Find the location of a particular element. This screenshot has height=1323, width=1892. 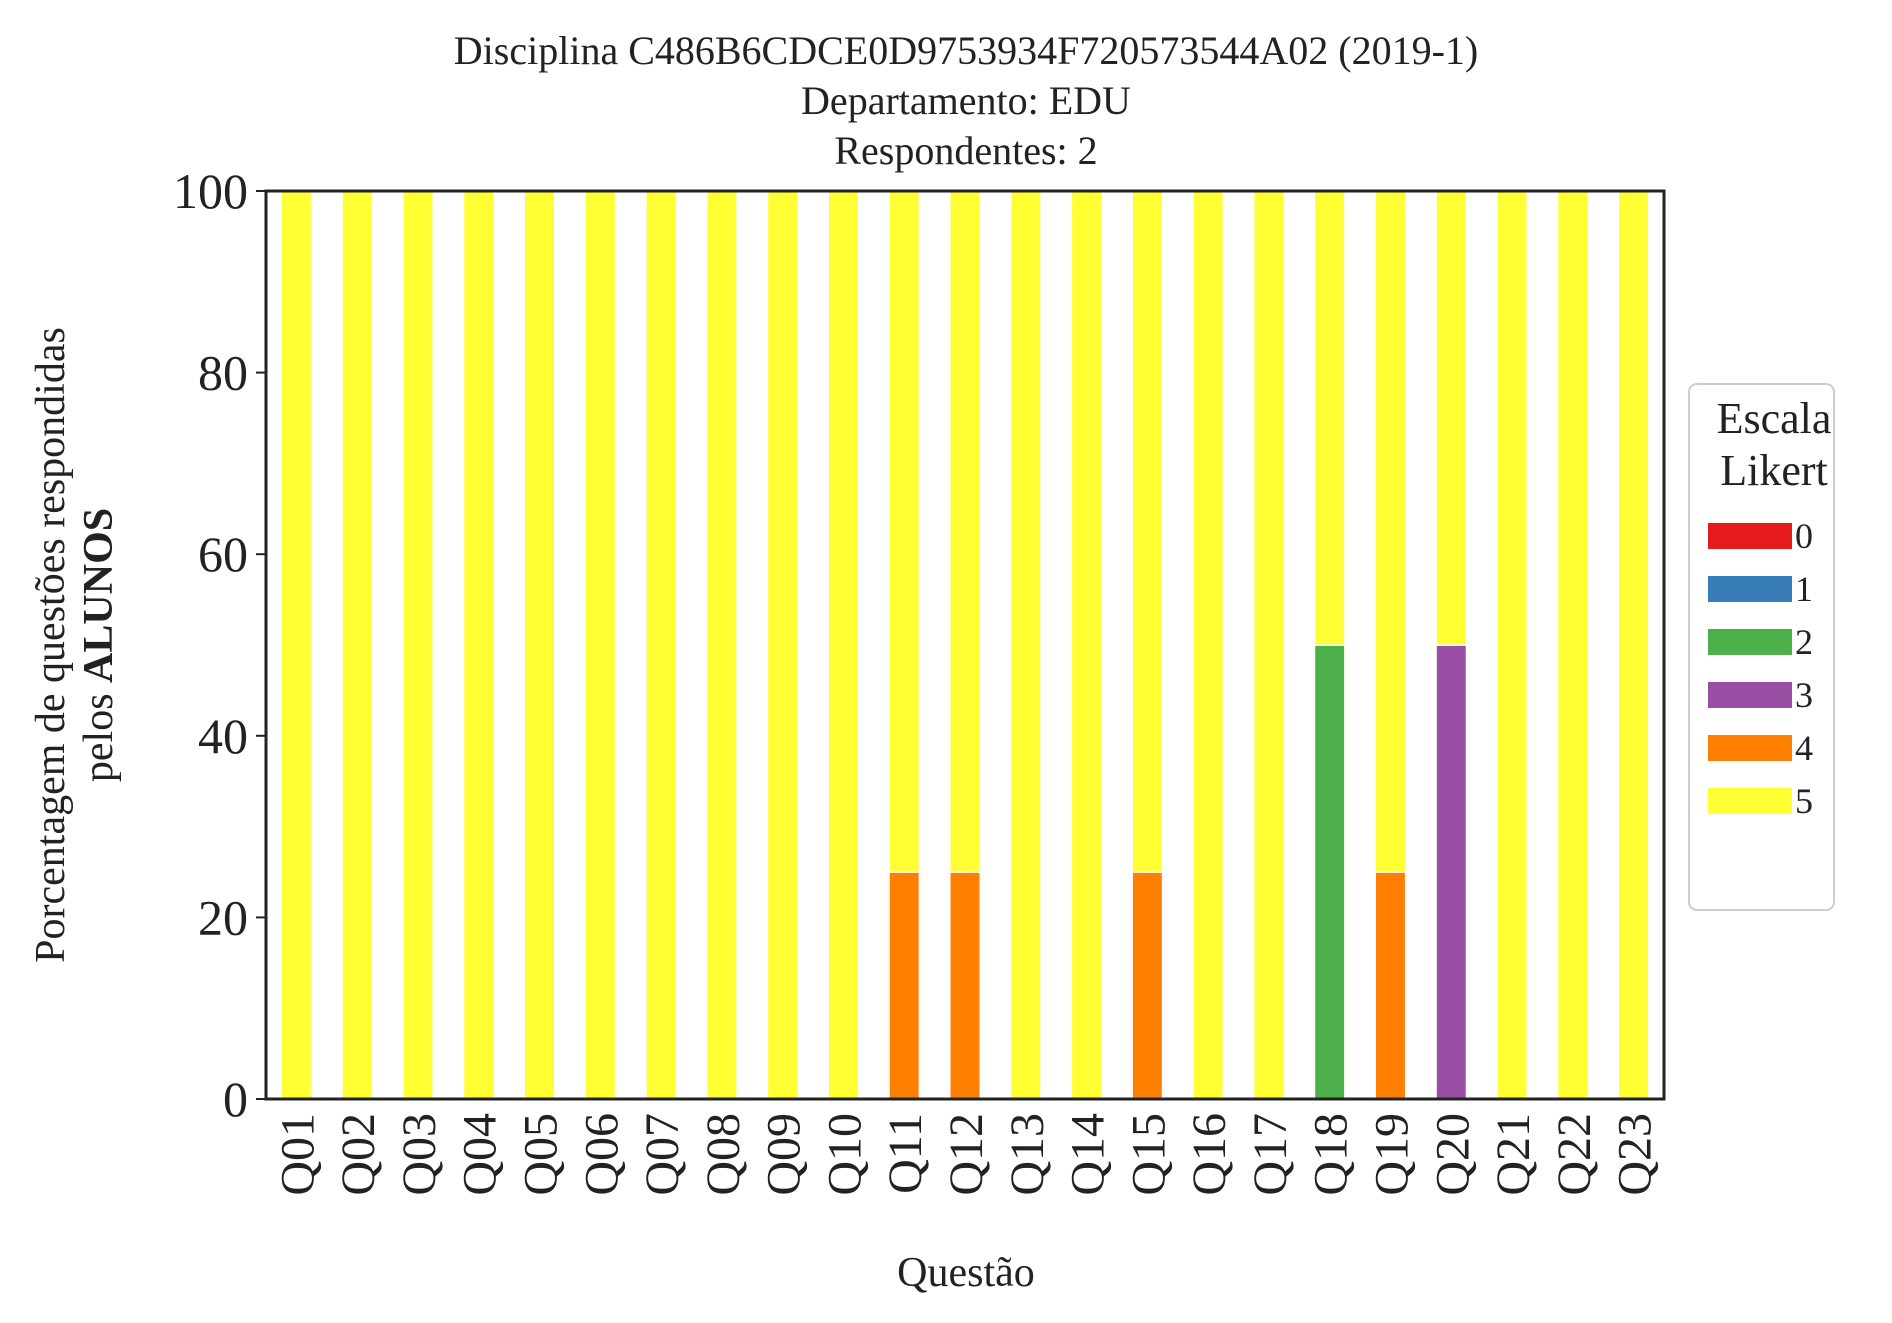

x-tick-label-Q03: Q03 is located at coordinates (419, 1154).